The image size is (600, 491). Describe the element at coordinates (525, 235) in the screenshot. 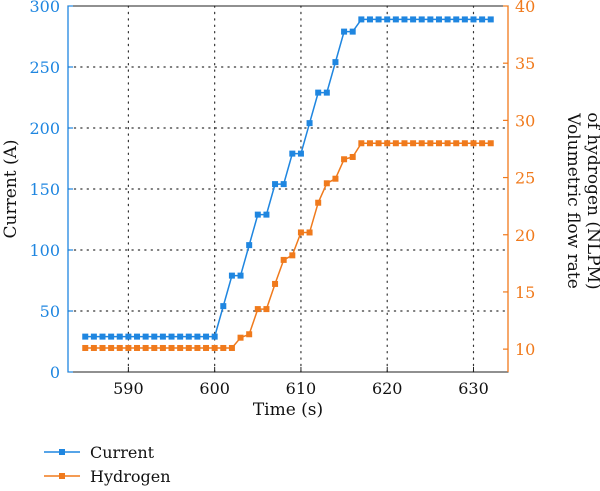

I see `y-right-tick-label-2: 20` at that location.